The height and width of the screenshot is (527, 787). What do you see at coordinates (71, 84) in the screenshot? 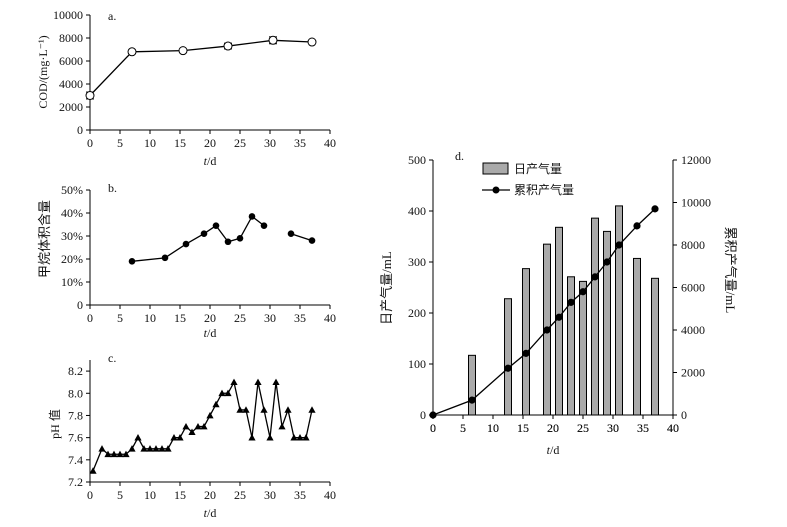
I see `panel-a-y-tick-label: 4000` at bounding box center [71, 84].